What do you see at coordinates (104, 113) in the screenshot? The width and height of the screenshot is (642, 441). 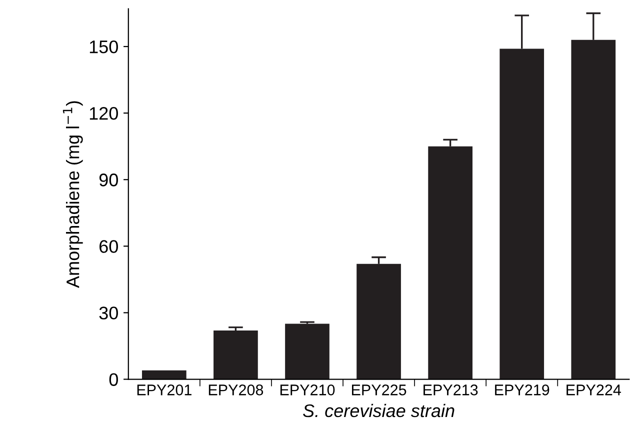 I see `y-tick-label: 120` at bounding box center [104, 113].